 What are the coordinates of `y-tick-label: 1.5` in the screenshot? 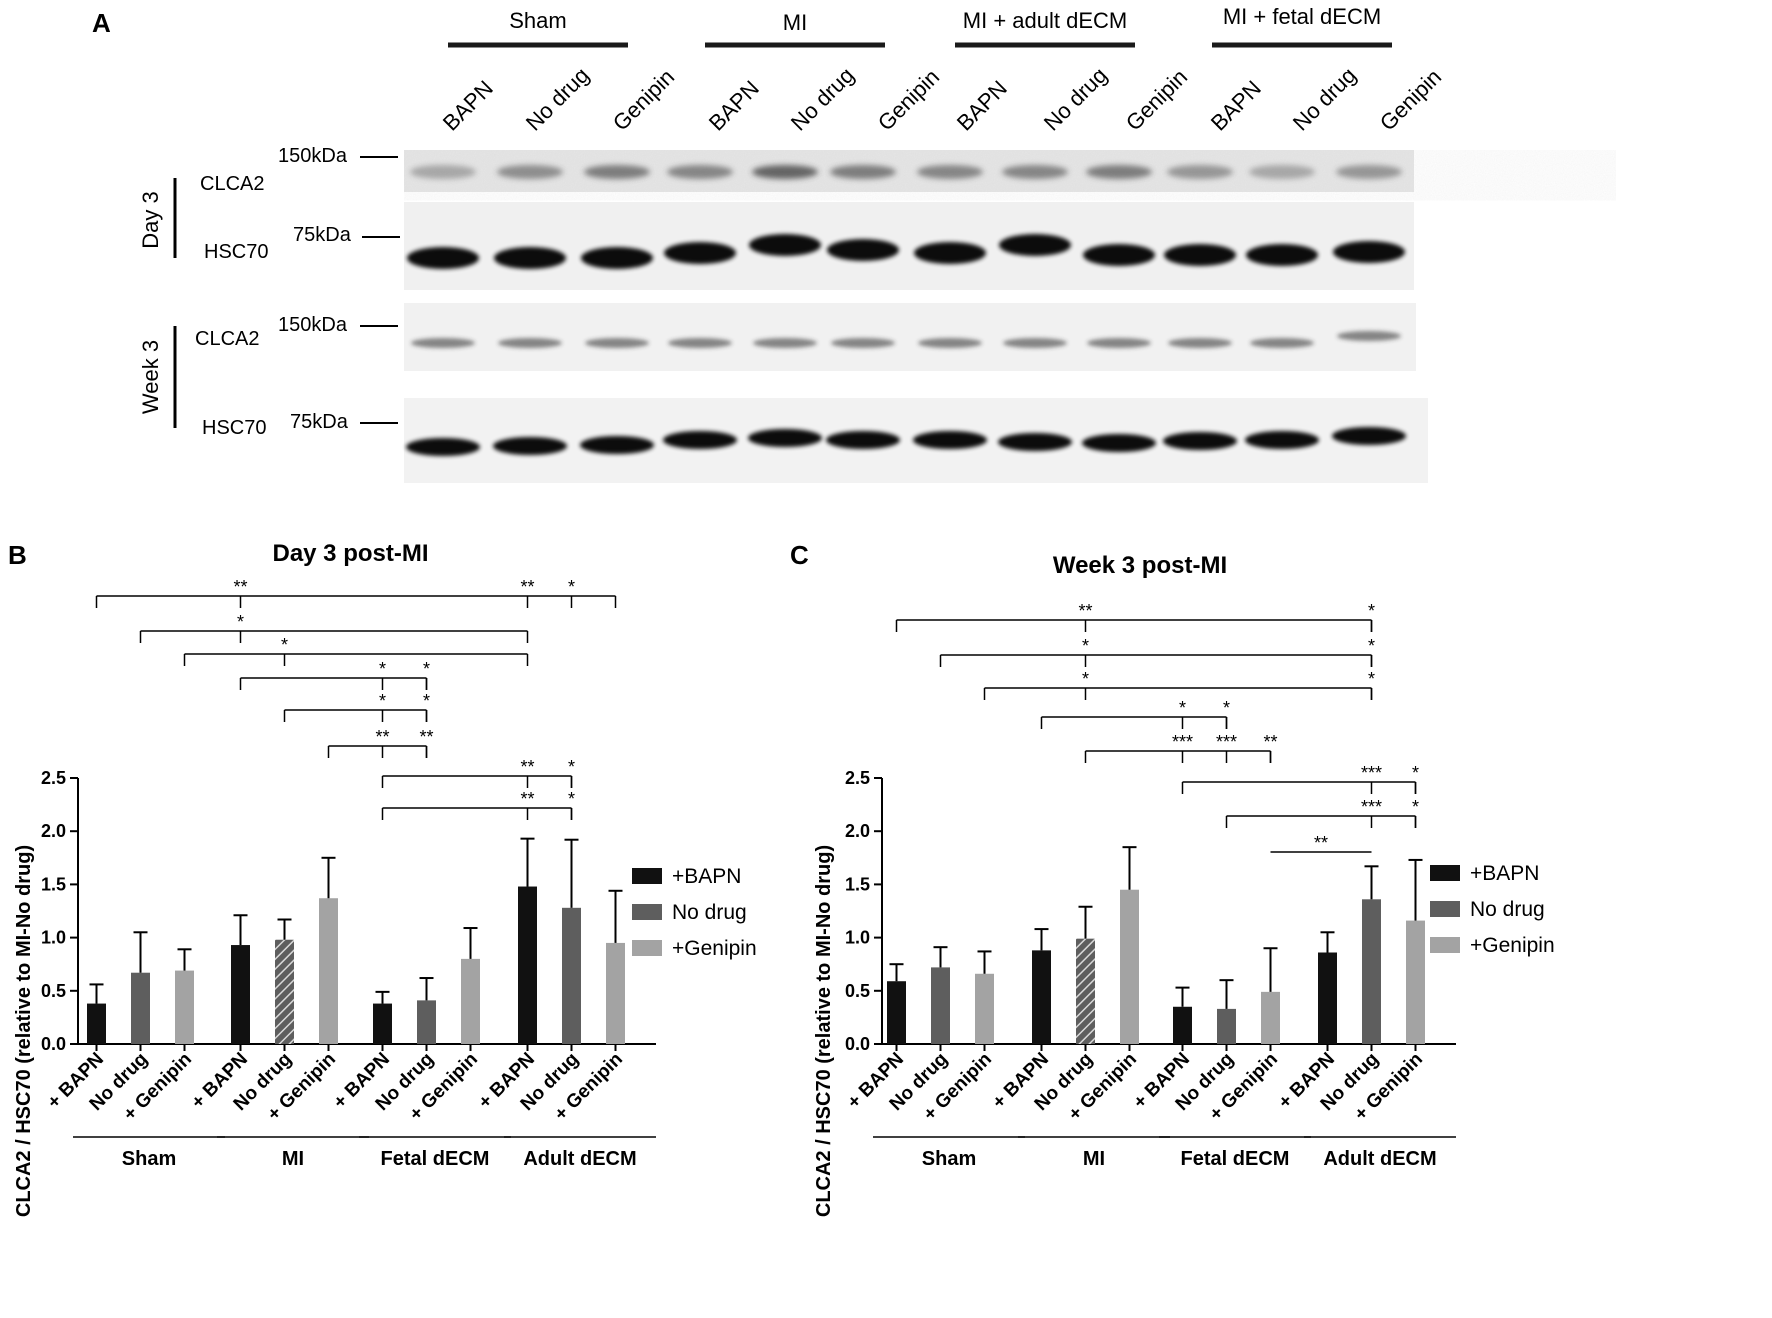 It's located at (857, 884).